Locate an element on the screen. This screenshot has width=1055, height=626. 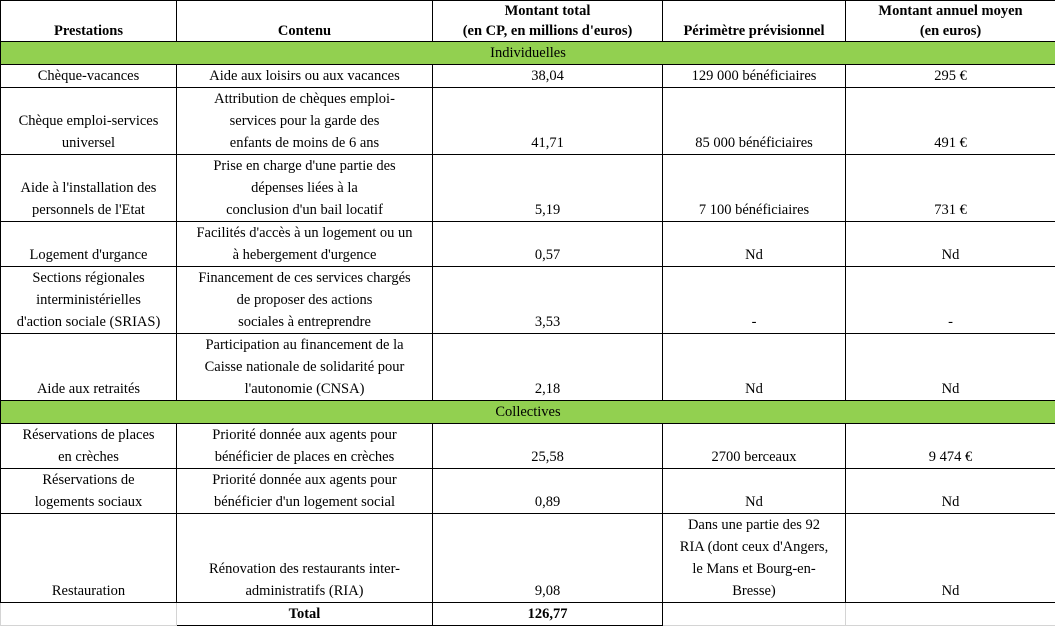
montant-total-cell: 0,57 is located at coordinates (548, 244).